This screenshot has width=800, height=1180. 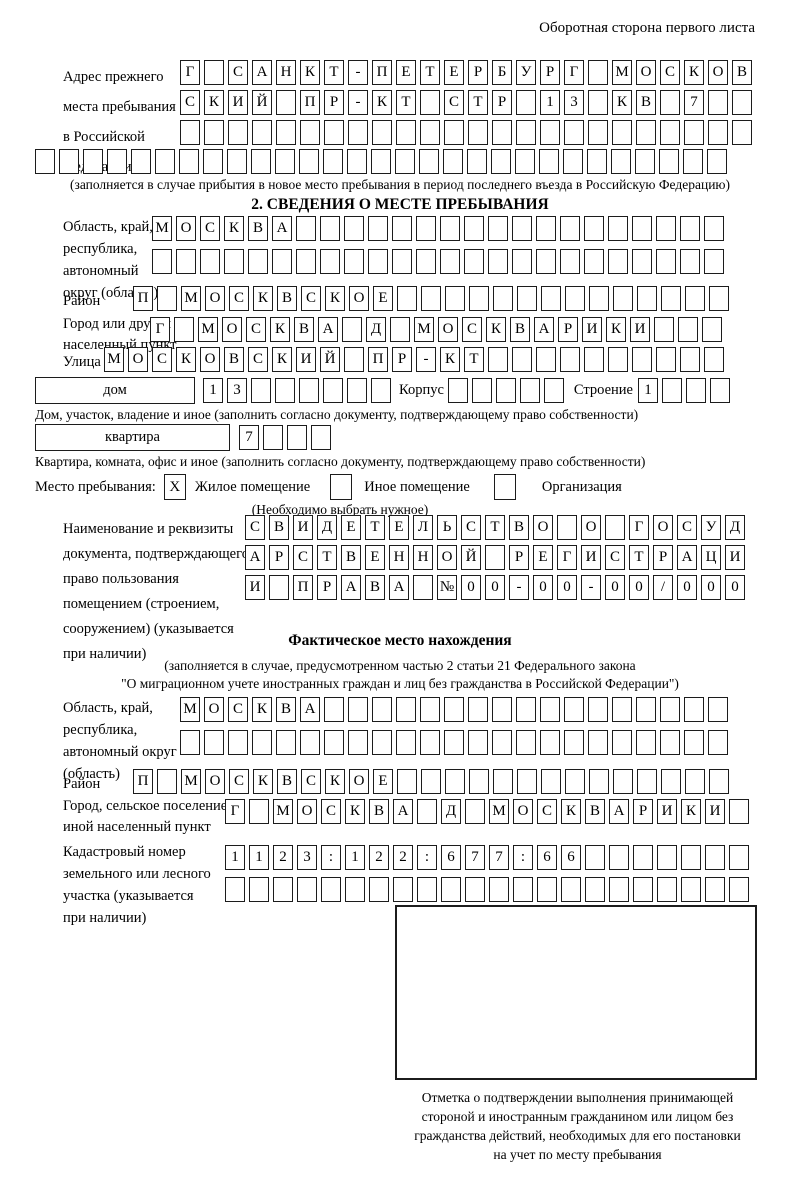 What do you see at coordinates (143, 781) in the screenshot?
I see `char-cell: П` at bounding box center [143, 781].